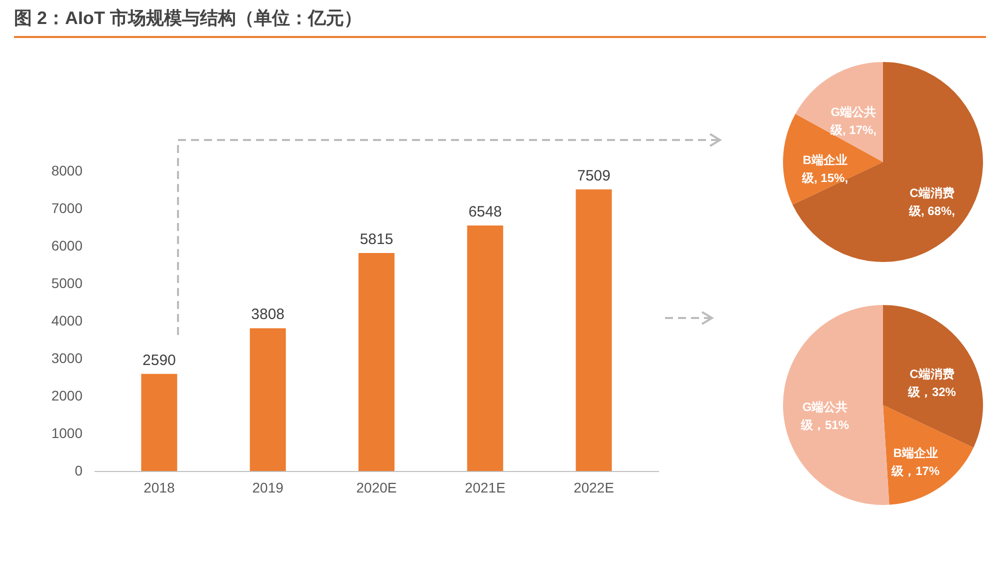 The height and width of the screenshot is (567, 1000). I want to click on x-tick-label: 2022E, so click(594, 488).